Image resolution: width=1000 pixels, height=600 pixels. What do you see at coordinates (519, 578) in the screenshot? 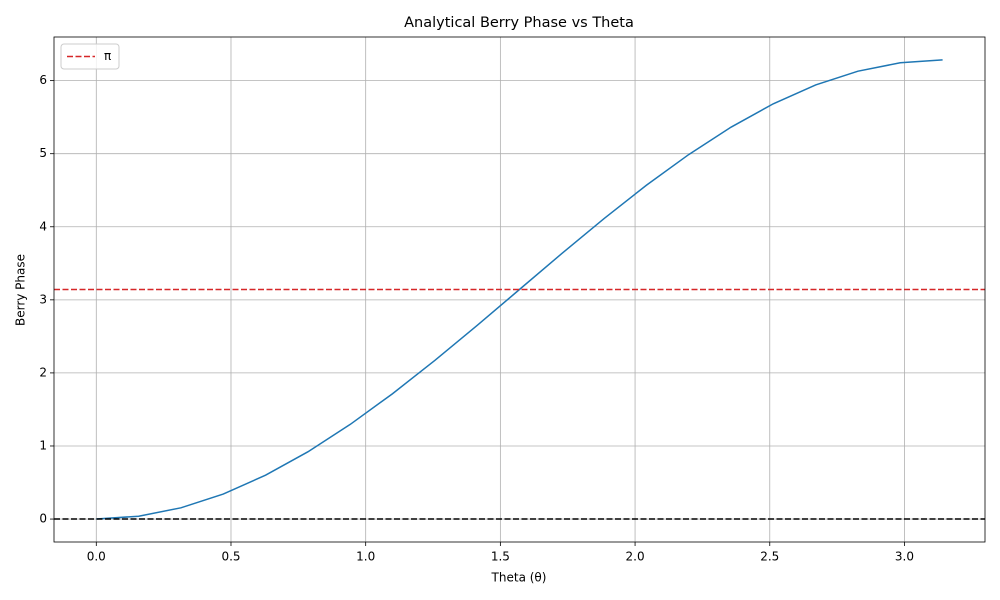
I see `x-axis-label: Theta (θ)` at bounding box center [519, 578].